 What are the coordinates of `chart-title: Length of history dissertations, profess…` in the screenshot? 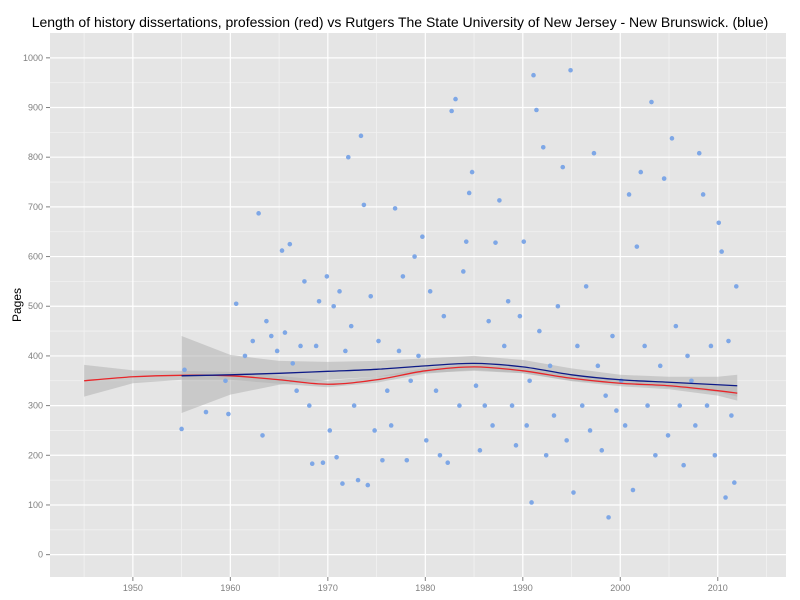 It's located at (400, 22).